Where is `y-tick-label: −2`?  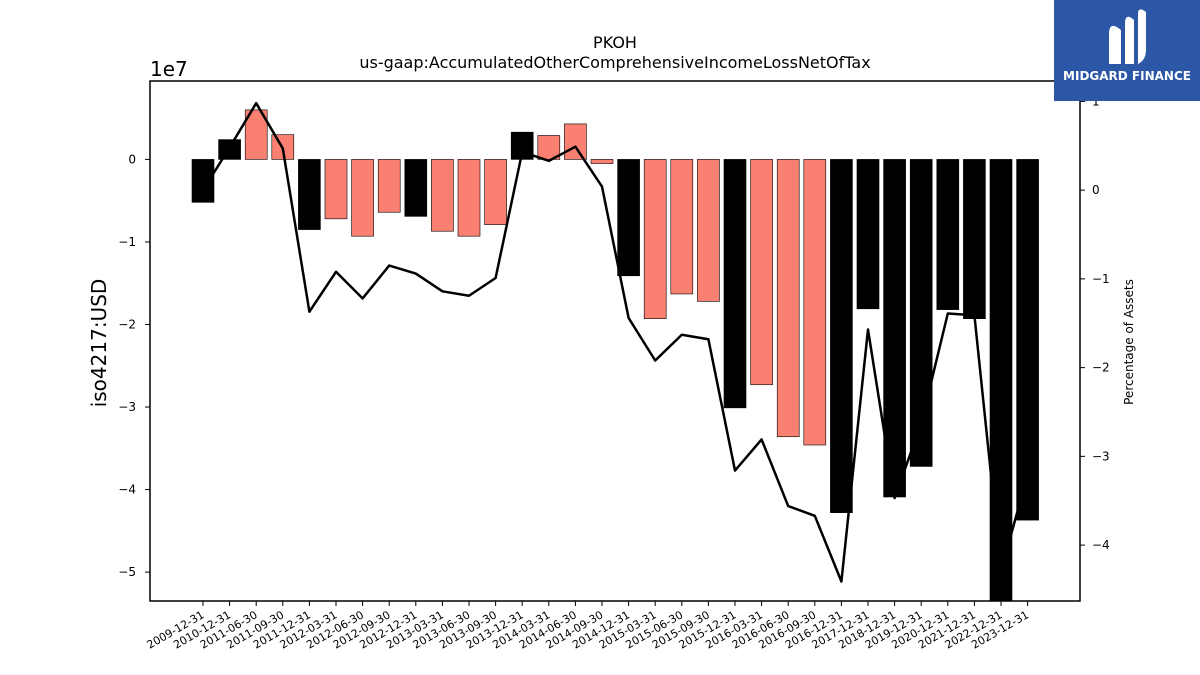 y-tick-label: −2 is located at coordinates (127, 324).